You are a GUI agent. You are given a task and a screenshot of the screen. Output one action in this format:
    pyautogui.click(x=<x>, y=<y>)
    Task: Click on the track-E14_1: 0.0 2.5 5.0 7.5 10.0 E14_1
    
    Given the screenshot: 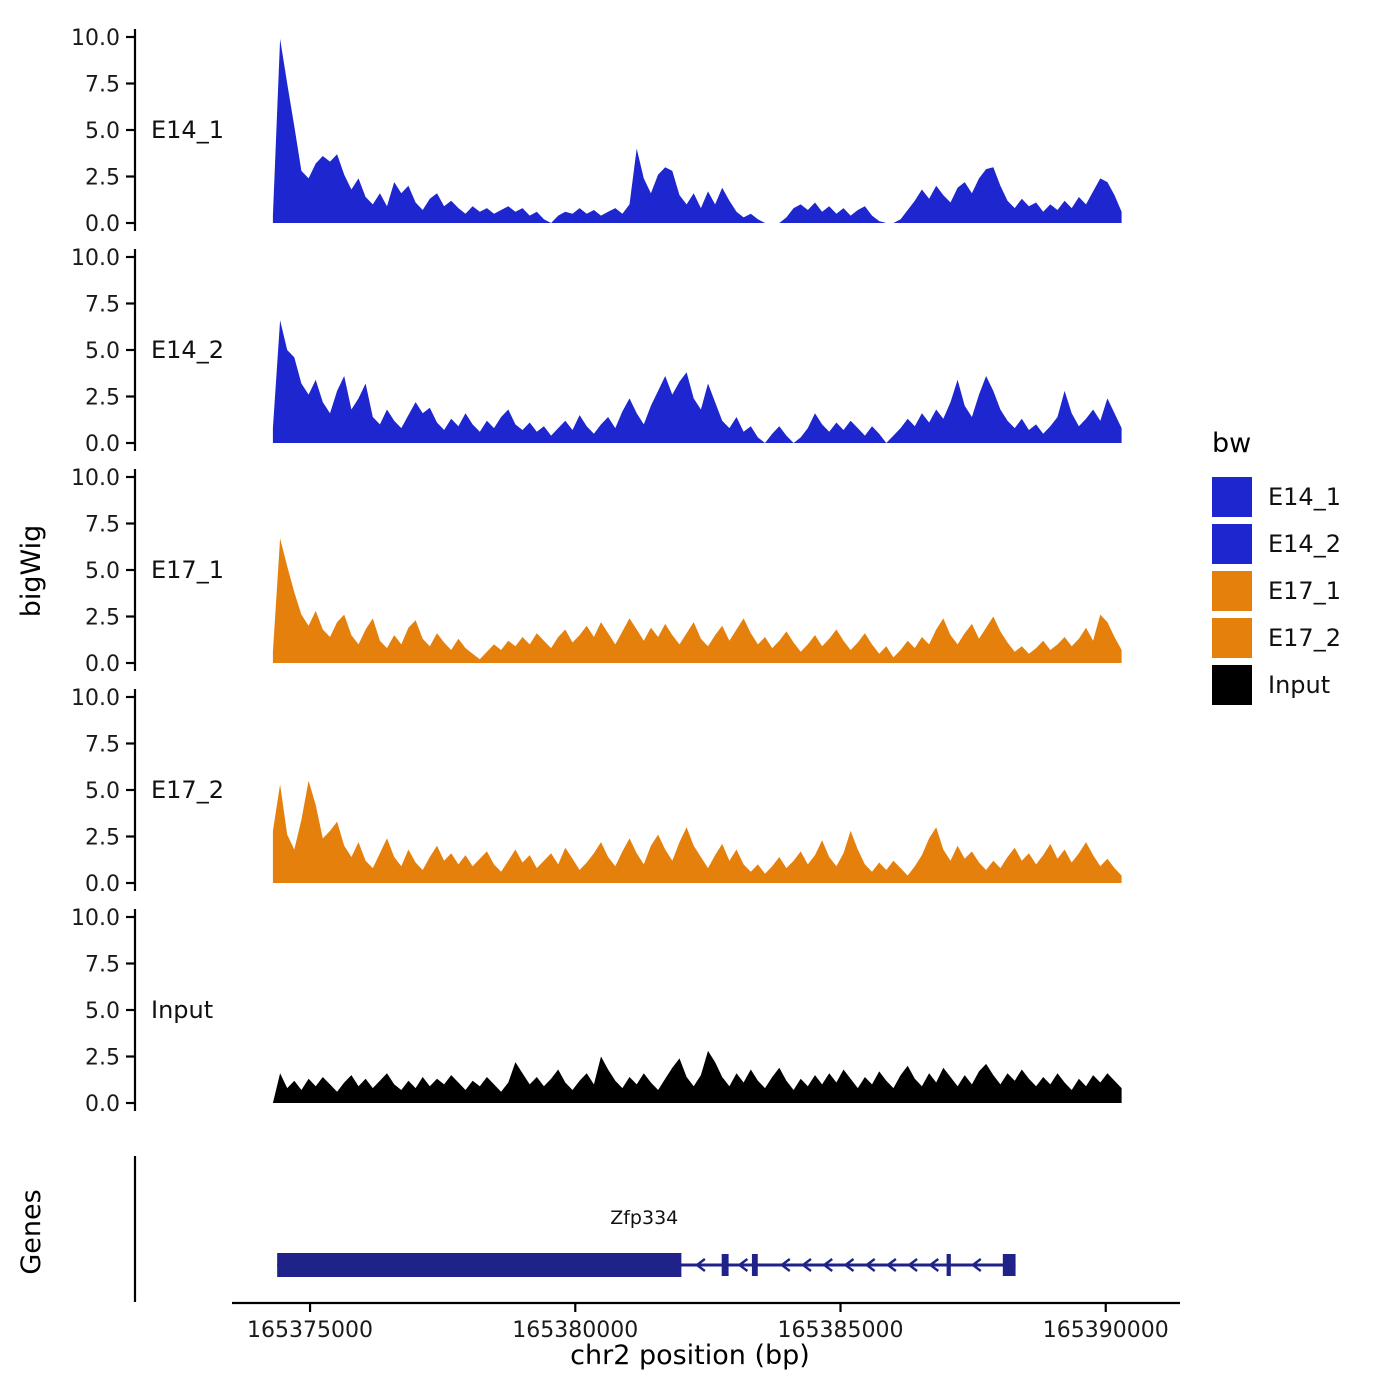 What is the action you would take?
    pyautogui.click(x=596, y=131)
    